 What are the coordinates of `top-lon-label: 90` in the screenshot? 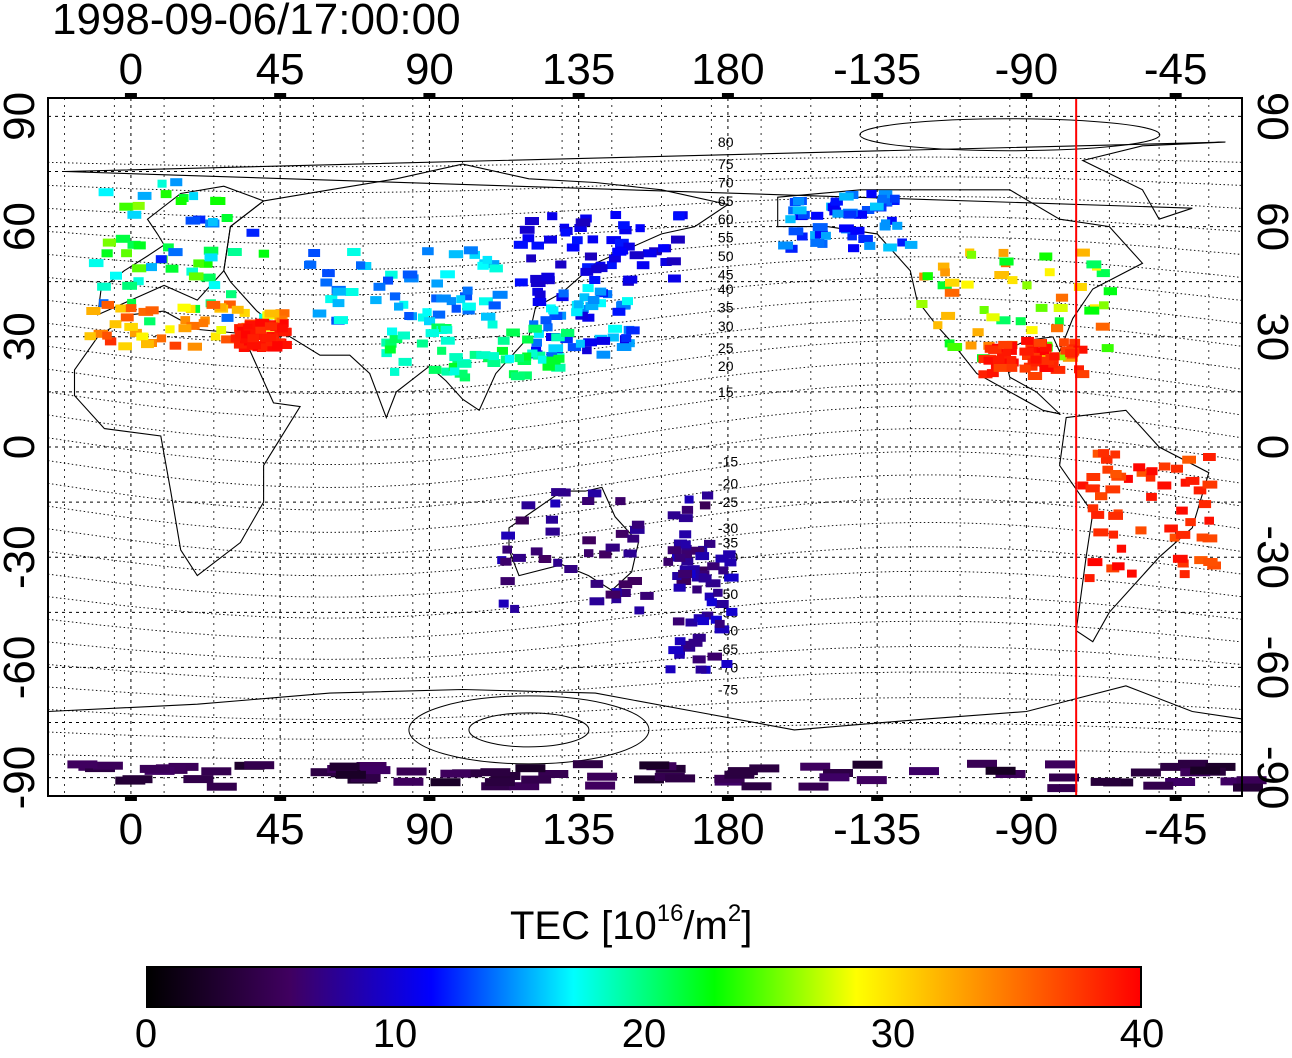 It's located at (429, 69).